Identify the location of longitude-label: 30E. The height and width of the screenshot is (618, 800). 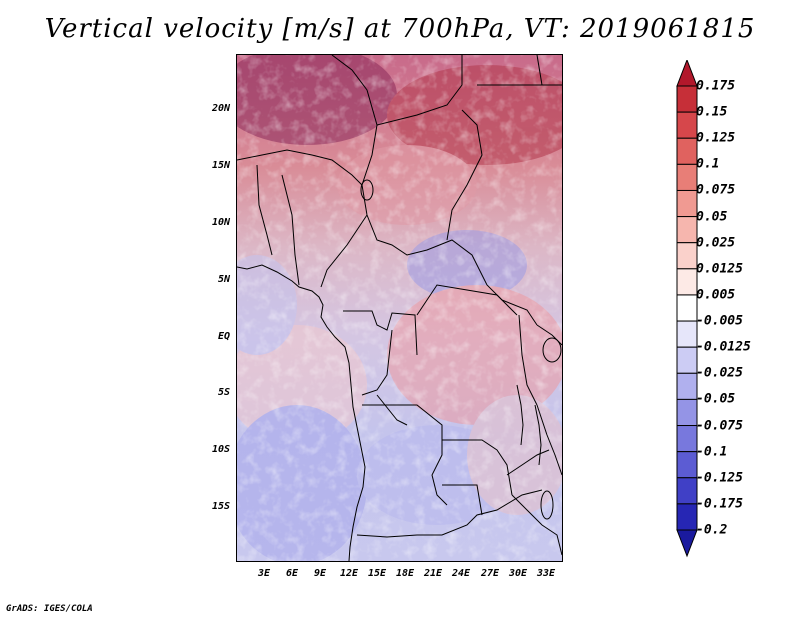
(518, 573).